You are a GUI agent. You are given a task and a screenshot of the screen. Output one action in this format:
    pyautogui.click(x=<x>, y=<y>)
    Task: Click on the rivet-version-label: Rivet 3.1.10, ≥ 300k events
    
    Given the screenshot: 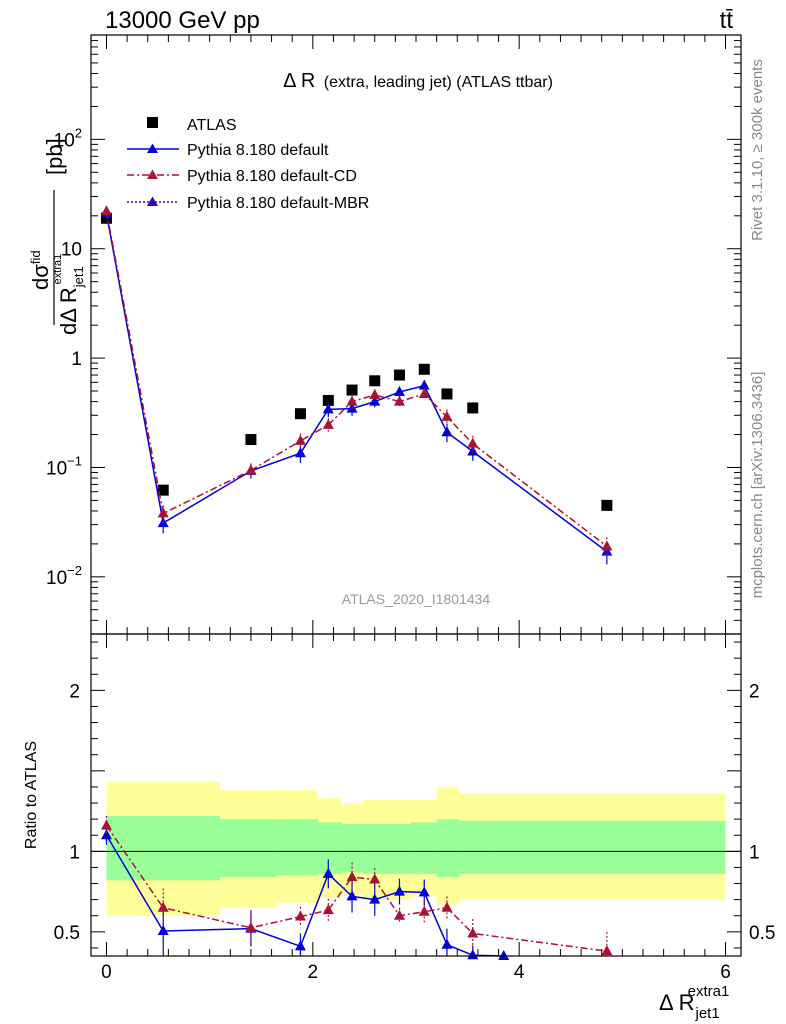 What is the action you would take?
    pyautogui.click(x=757, y=150)
    